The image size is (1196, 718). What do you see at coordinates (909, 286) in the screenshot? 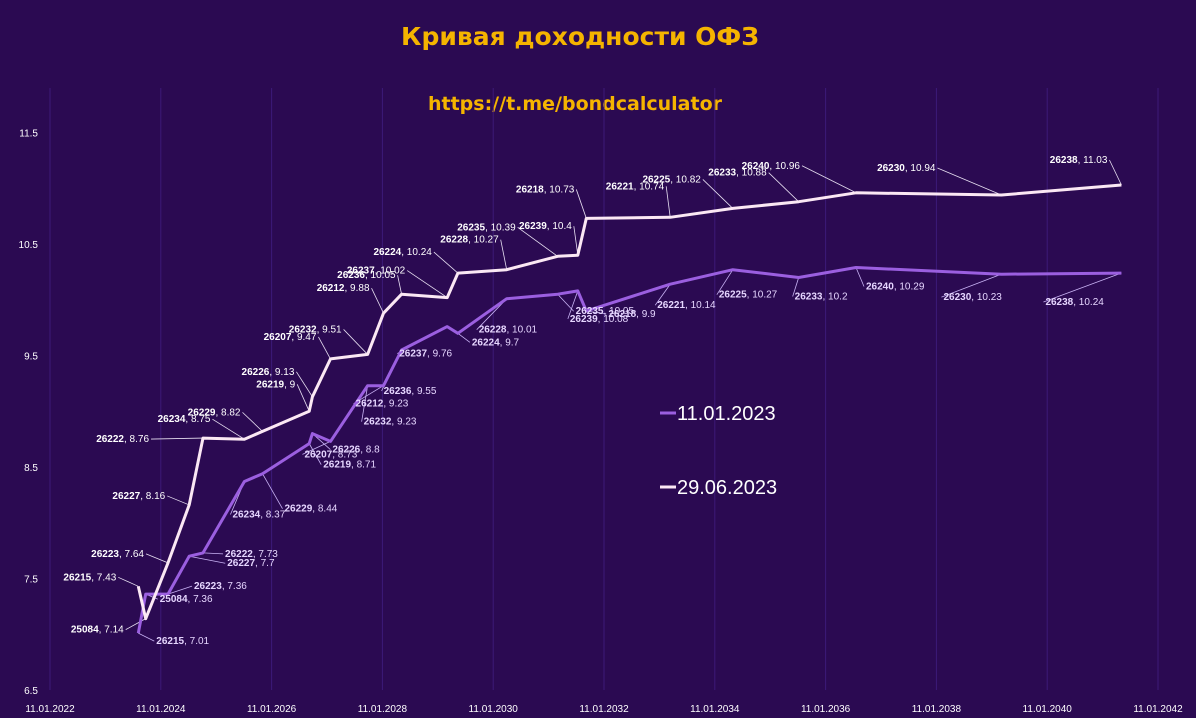
I see `data-label-value: , 10.29` at bounding box center [909, 286].